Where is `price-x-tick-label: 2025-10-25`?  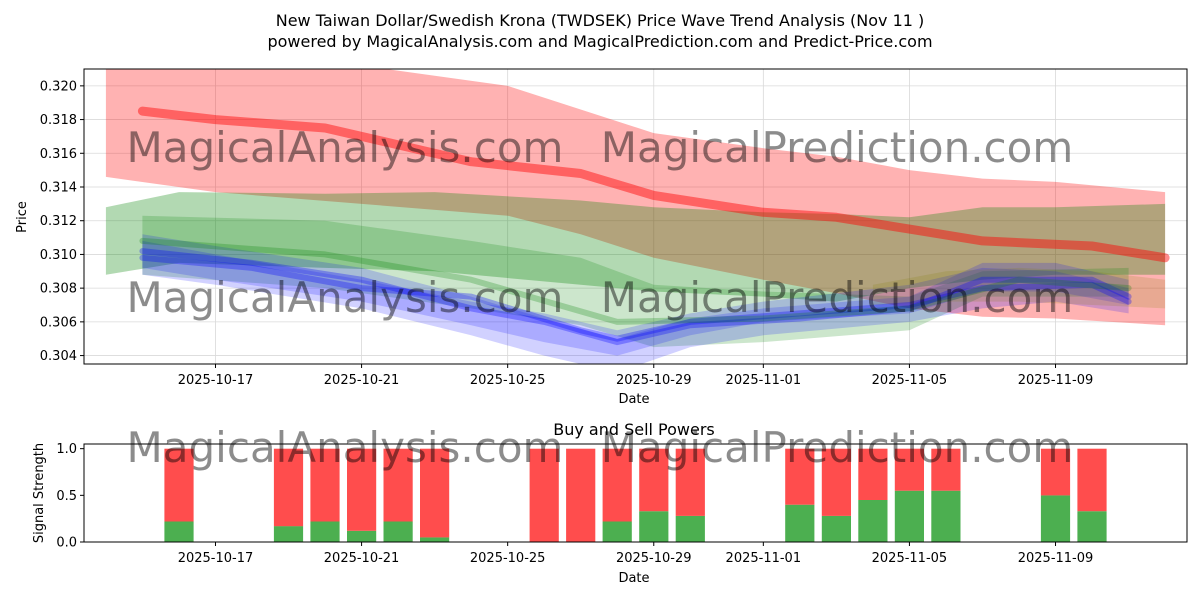
price-x-tick-label: 2025-10-25 is located at coordinates (508, 380).